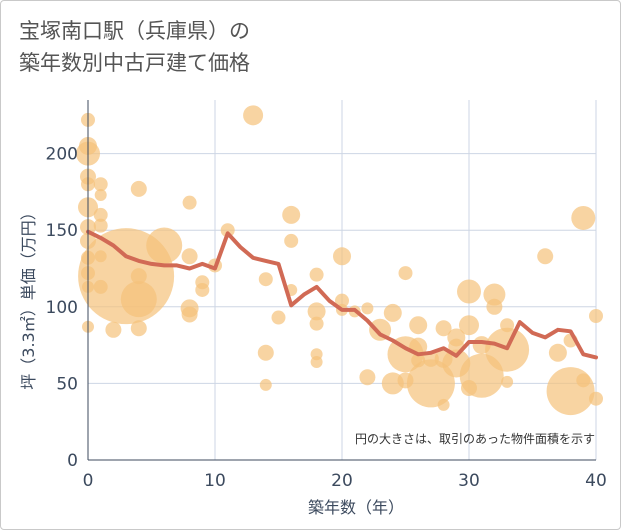 This screenshot has height=530, width=621. What do you see at coordinates (469, 481) in the screenshot?
I see `x-tick-label: 30` at bounding box center [469, 481].